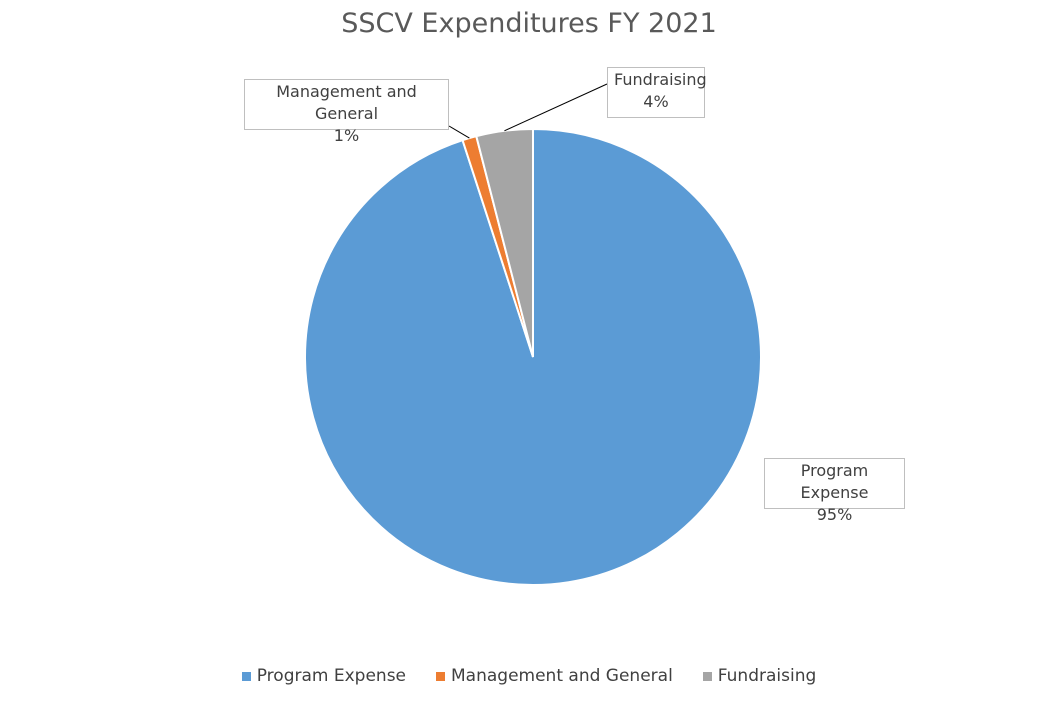 This screenshot has width=1058, height=705. Describe the element at coordinates (331, 676) in the screenshot. I see `legend-label: Program Expense` at that location.